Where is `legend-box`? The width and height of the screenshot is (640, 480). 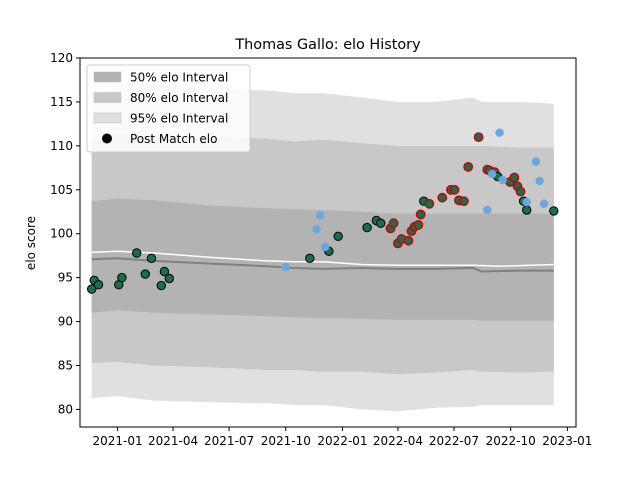
legend-box is located at coordinates (168, 108).